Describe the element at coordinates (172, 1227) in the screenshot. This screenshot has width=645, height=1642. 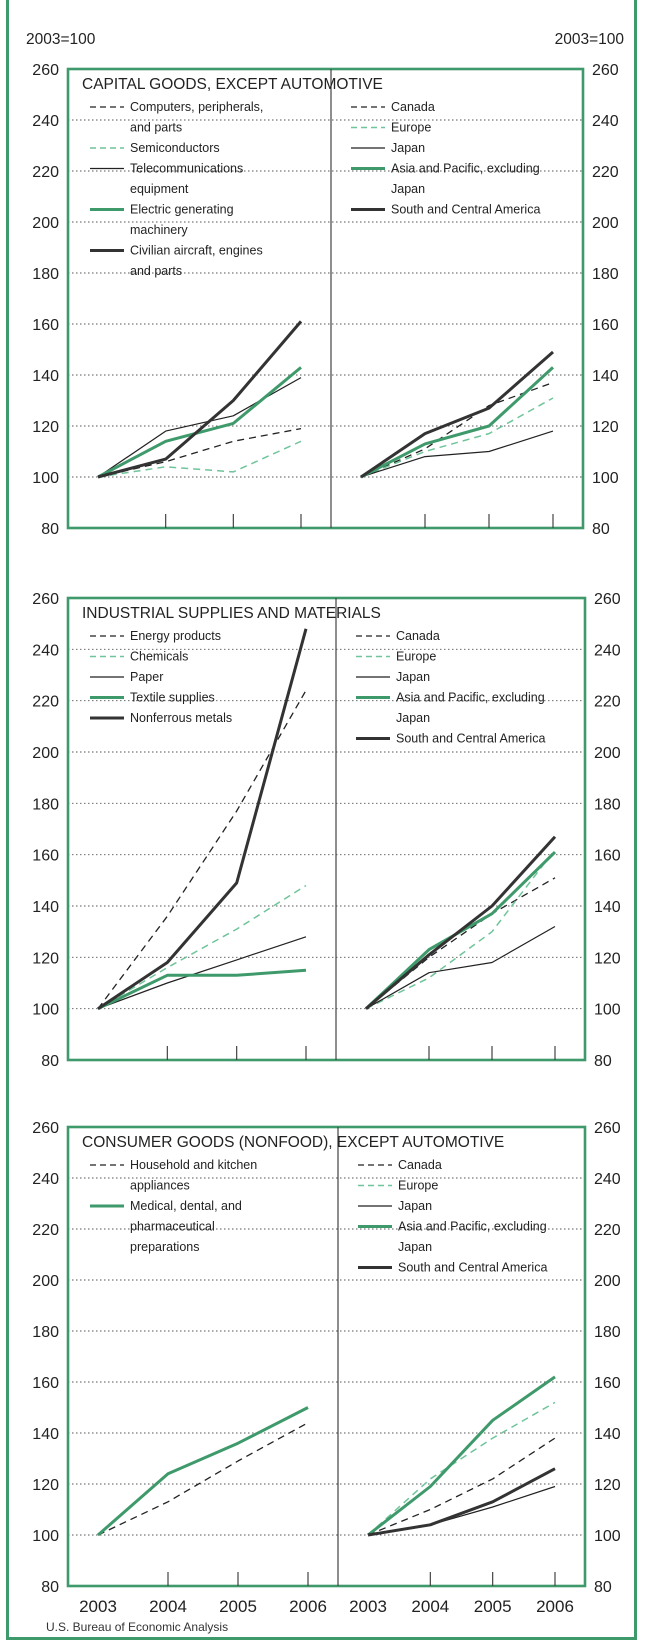
I see `legend-left-entry: pharmaceutical` at that location.